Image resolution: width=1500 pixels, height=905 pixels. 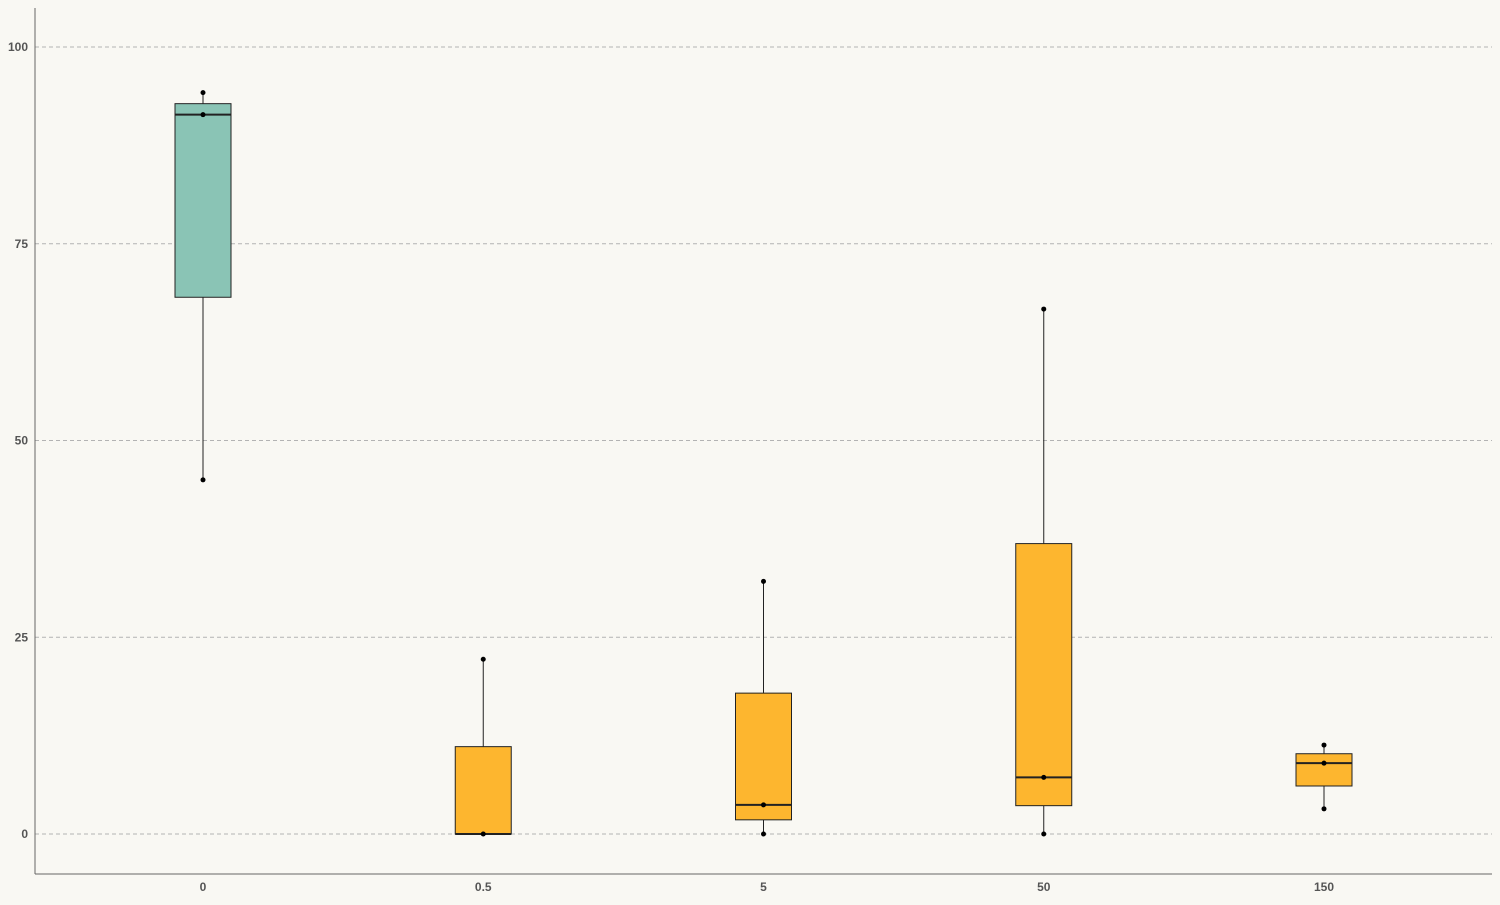 What do you see at coordinates (767, 887) in the screenshot?
I see `x-tick-labels: 0 0.5 5 50 150` at bounding box center [767, 887].